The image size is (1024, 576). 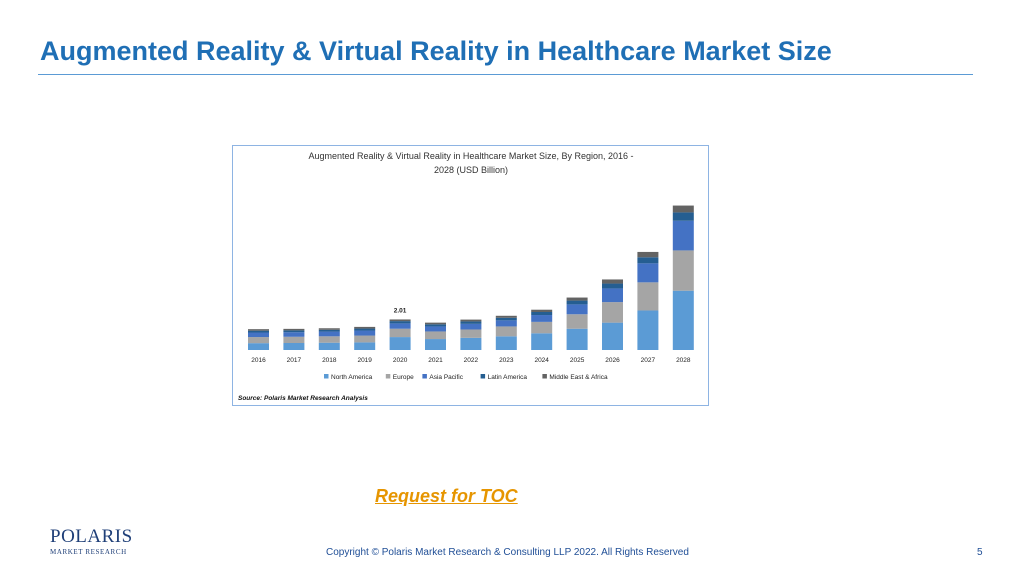 What do you see at coordinates (329, 360) in the screenshot?
I see `x-tick-label: 2018` at bounding box center [329, 360].